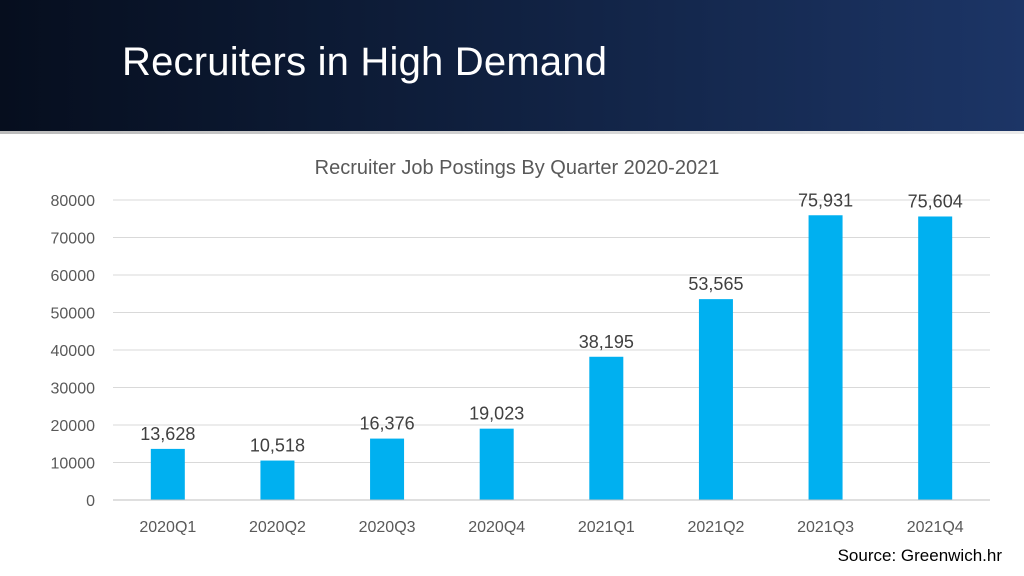  What do you see at coordinates (825, 200) in the screenshot?
I see `data-label: 75,931` at bounding box center [825, 200].